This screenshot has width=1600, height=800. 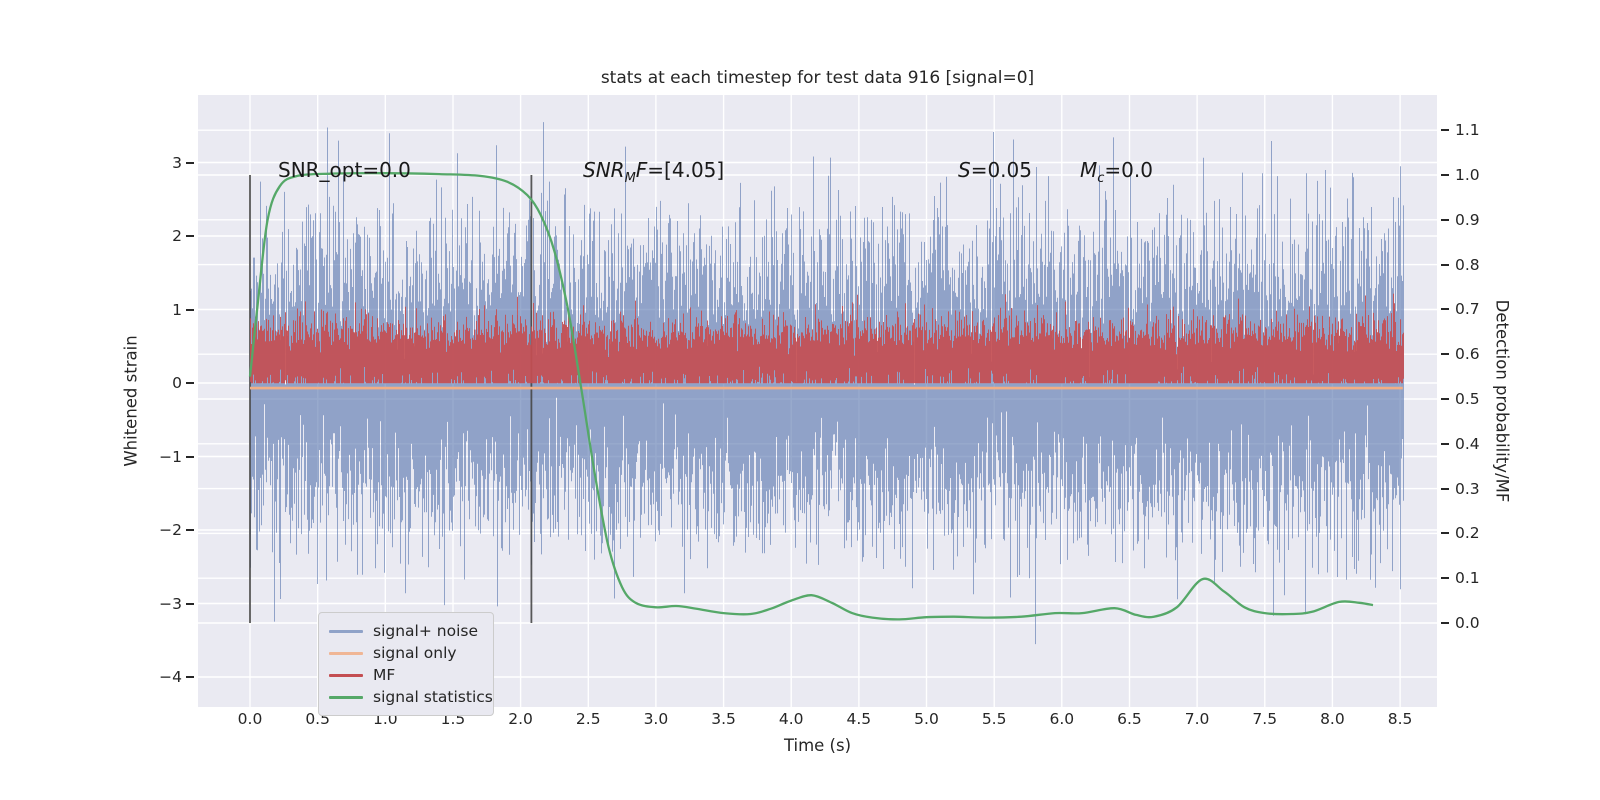 What do you see at coordinates (1467, 399) in the screenshot?
I see `y-tick-label-right: 0.5` at bounding box center [1467, 399].